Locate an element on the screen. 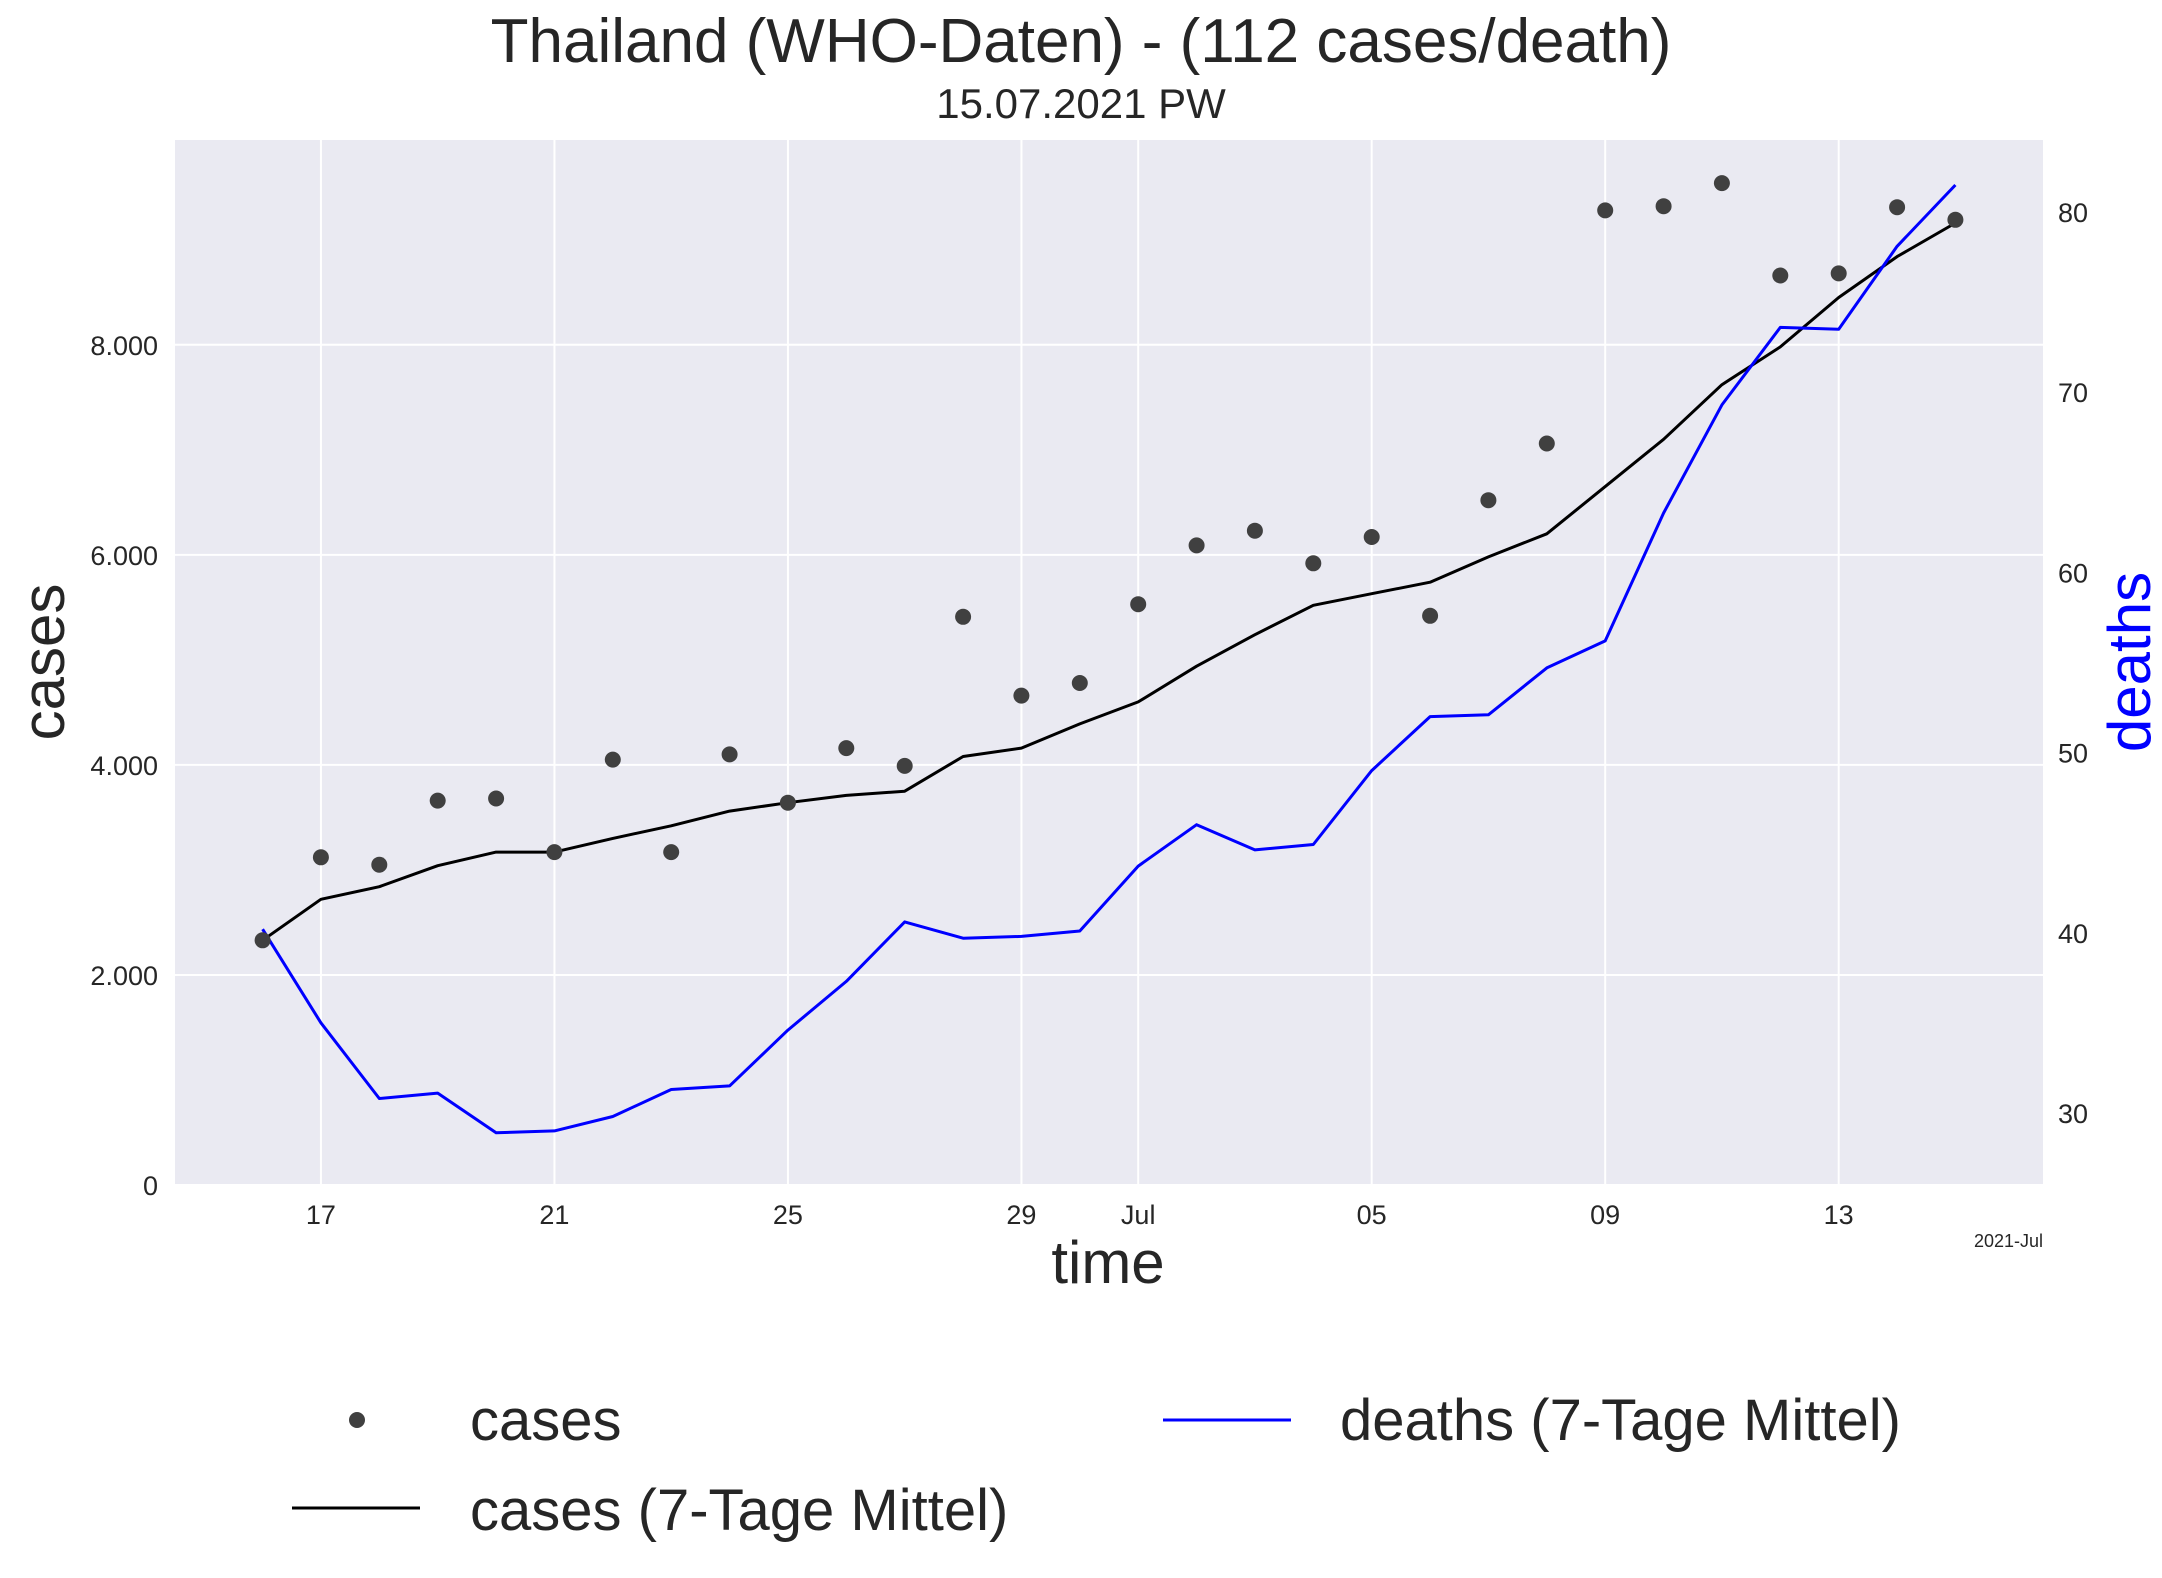  y-tick-label: 0 is located at coordinates (150, 1186).